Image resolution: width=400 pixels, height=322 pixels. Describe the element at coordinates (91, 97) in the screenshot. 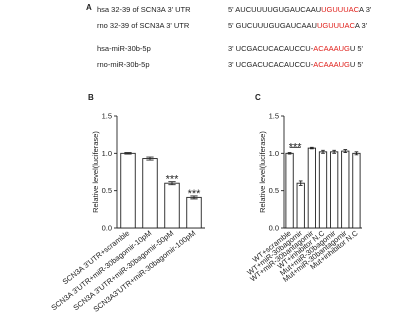

I see `panel-label: B` at that location.